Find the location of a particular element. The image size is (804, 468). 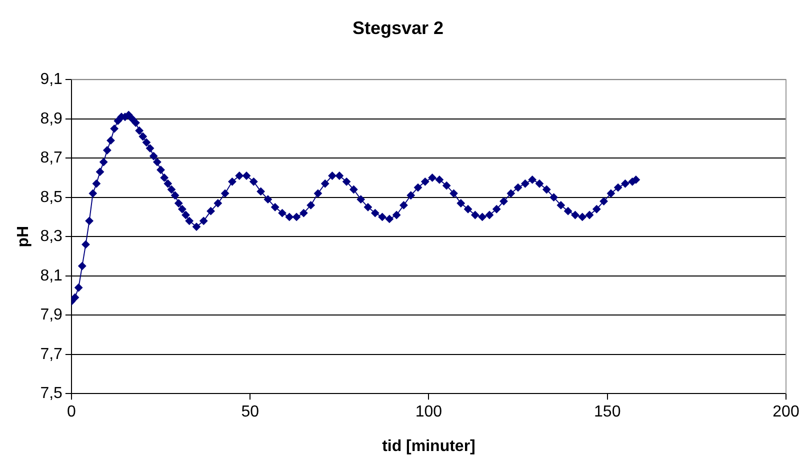

y-tick-label: 8,3 is located at coordinates (51, 237).